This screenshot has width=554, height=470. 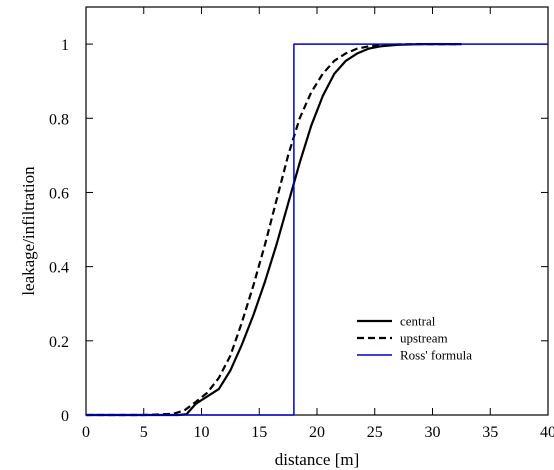 What do you see at coordinates (65, 416) in the screenshot?
I see `y-tick-label: 0` at bounding box center [65, 416].